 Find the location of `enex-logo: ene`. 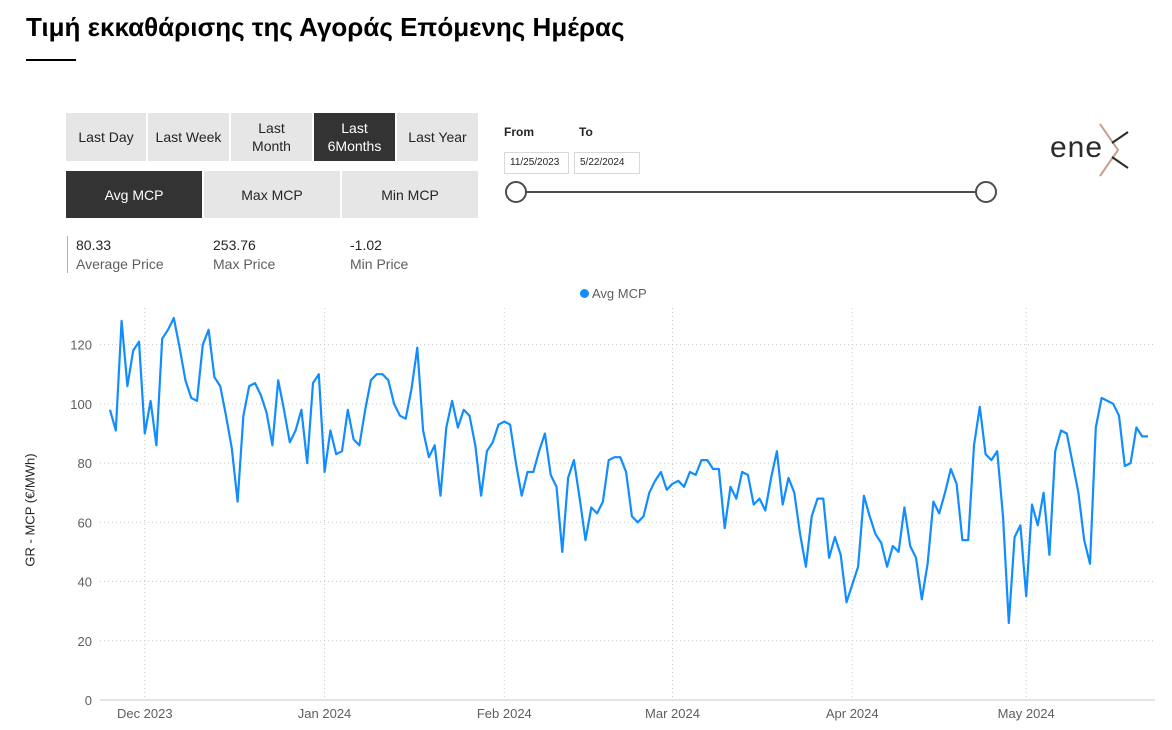

enex-logo: ene is located at coordinates (1090, 150).